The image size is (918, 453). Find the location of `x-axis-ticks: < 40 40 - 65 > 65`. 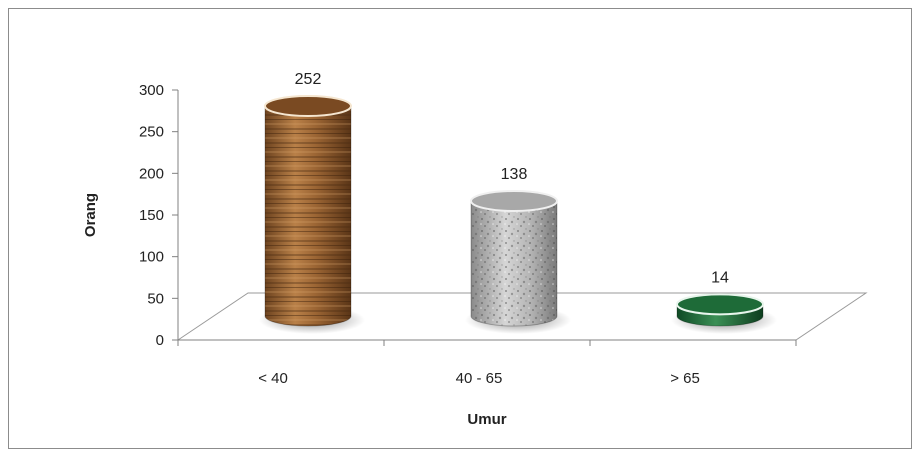

x-axis-ticks: < 40 40 - 65 > 65 is located at coordinates (487, 363).